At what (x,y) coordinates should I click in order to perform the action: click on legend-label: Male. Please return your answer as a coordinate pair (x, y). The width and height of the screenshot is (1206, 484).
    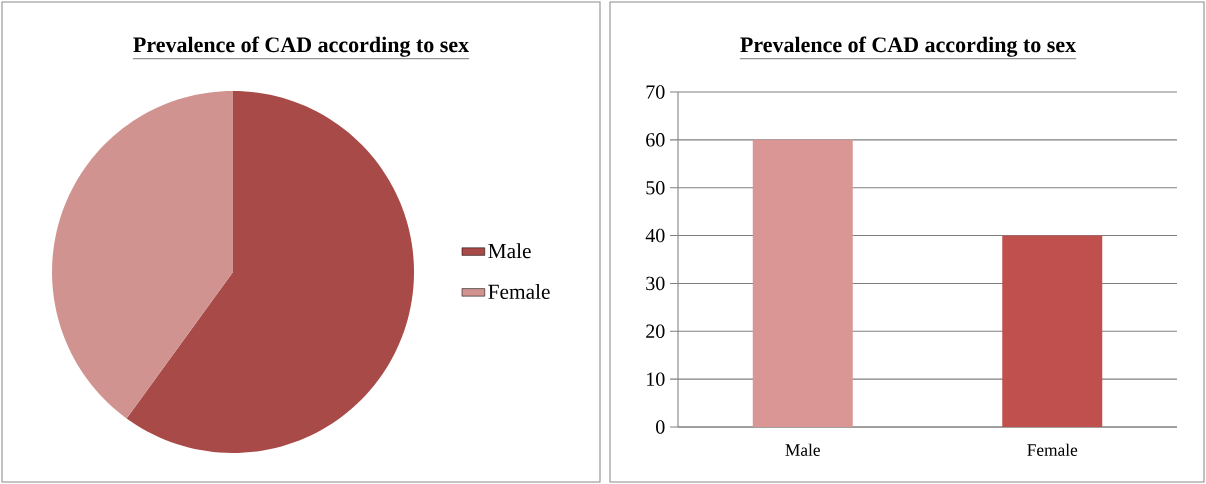
    Looking at the image, I should click on (509, 251).